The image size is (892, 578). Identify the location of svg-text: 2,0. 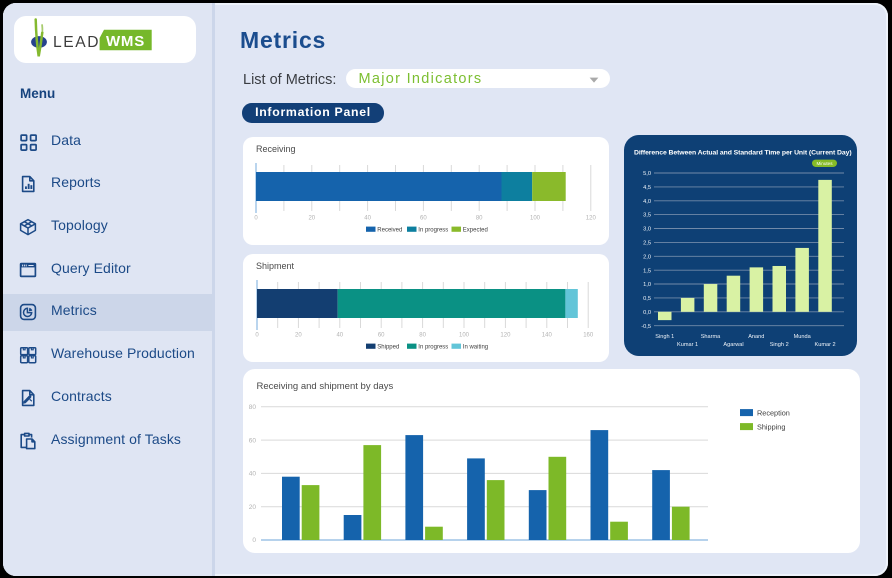
(647, 257).